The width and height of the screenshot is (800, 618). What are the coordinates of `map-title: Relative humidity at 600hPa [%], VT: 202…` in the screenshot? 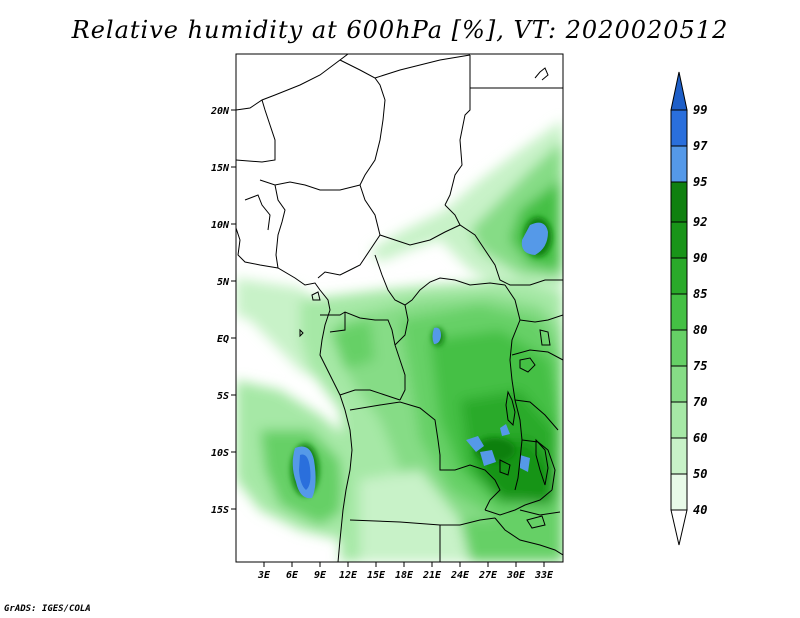 It's located at (400, 30).